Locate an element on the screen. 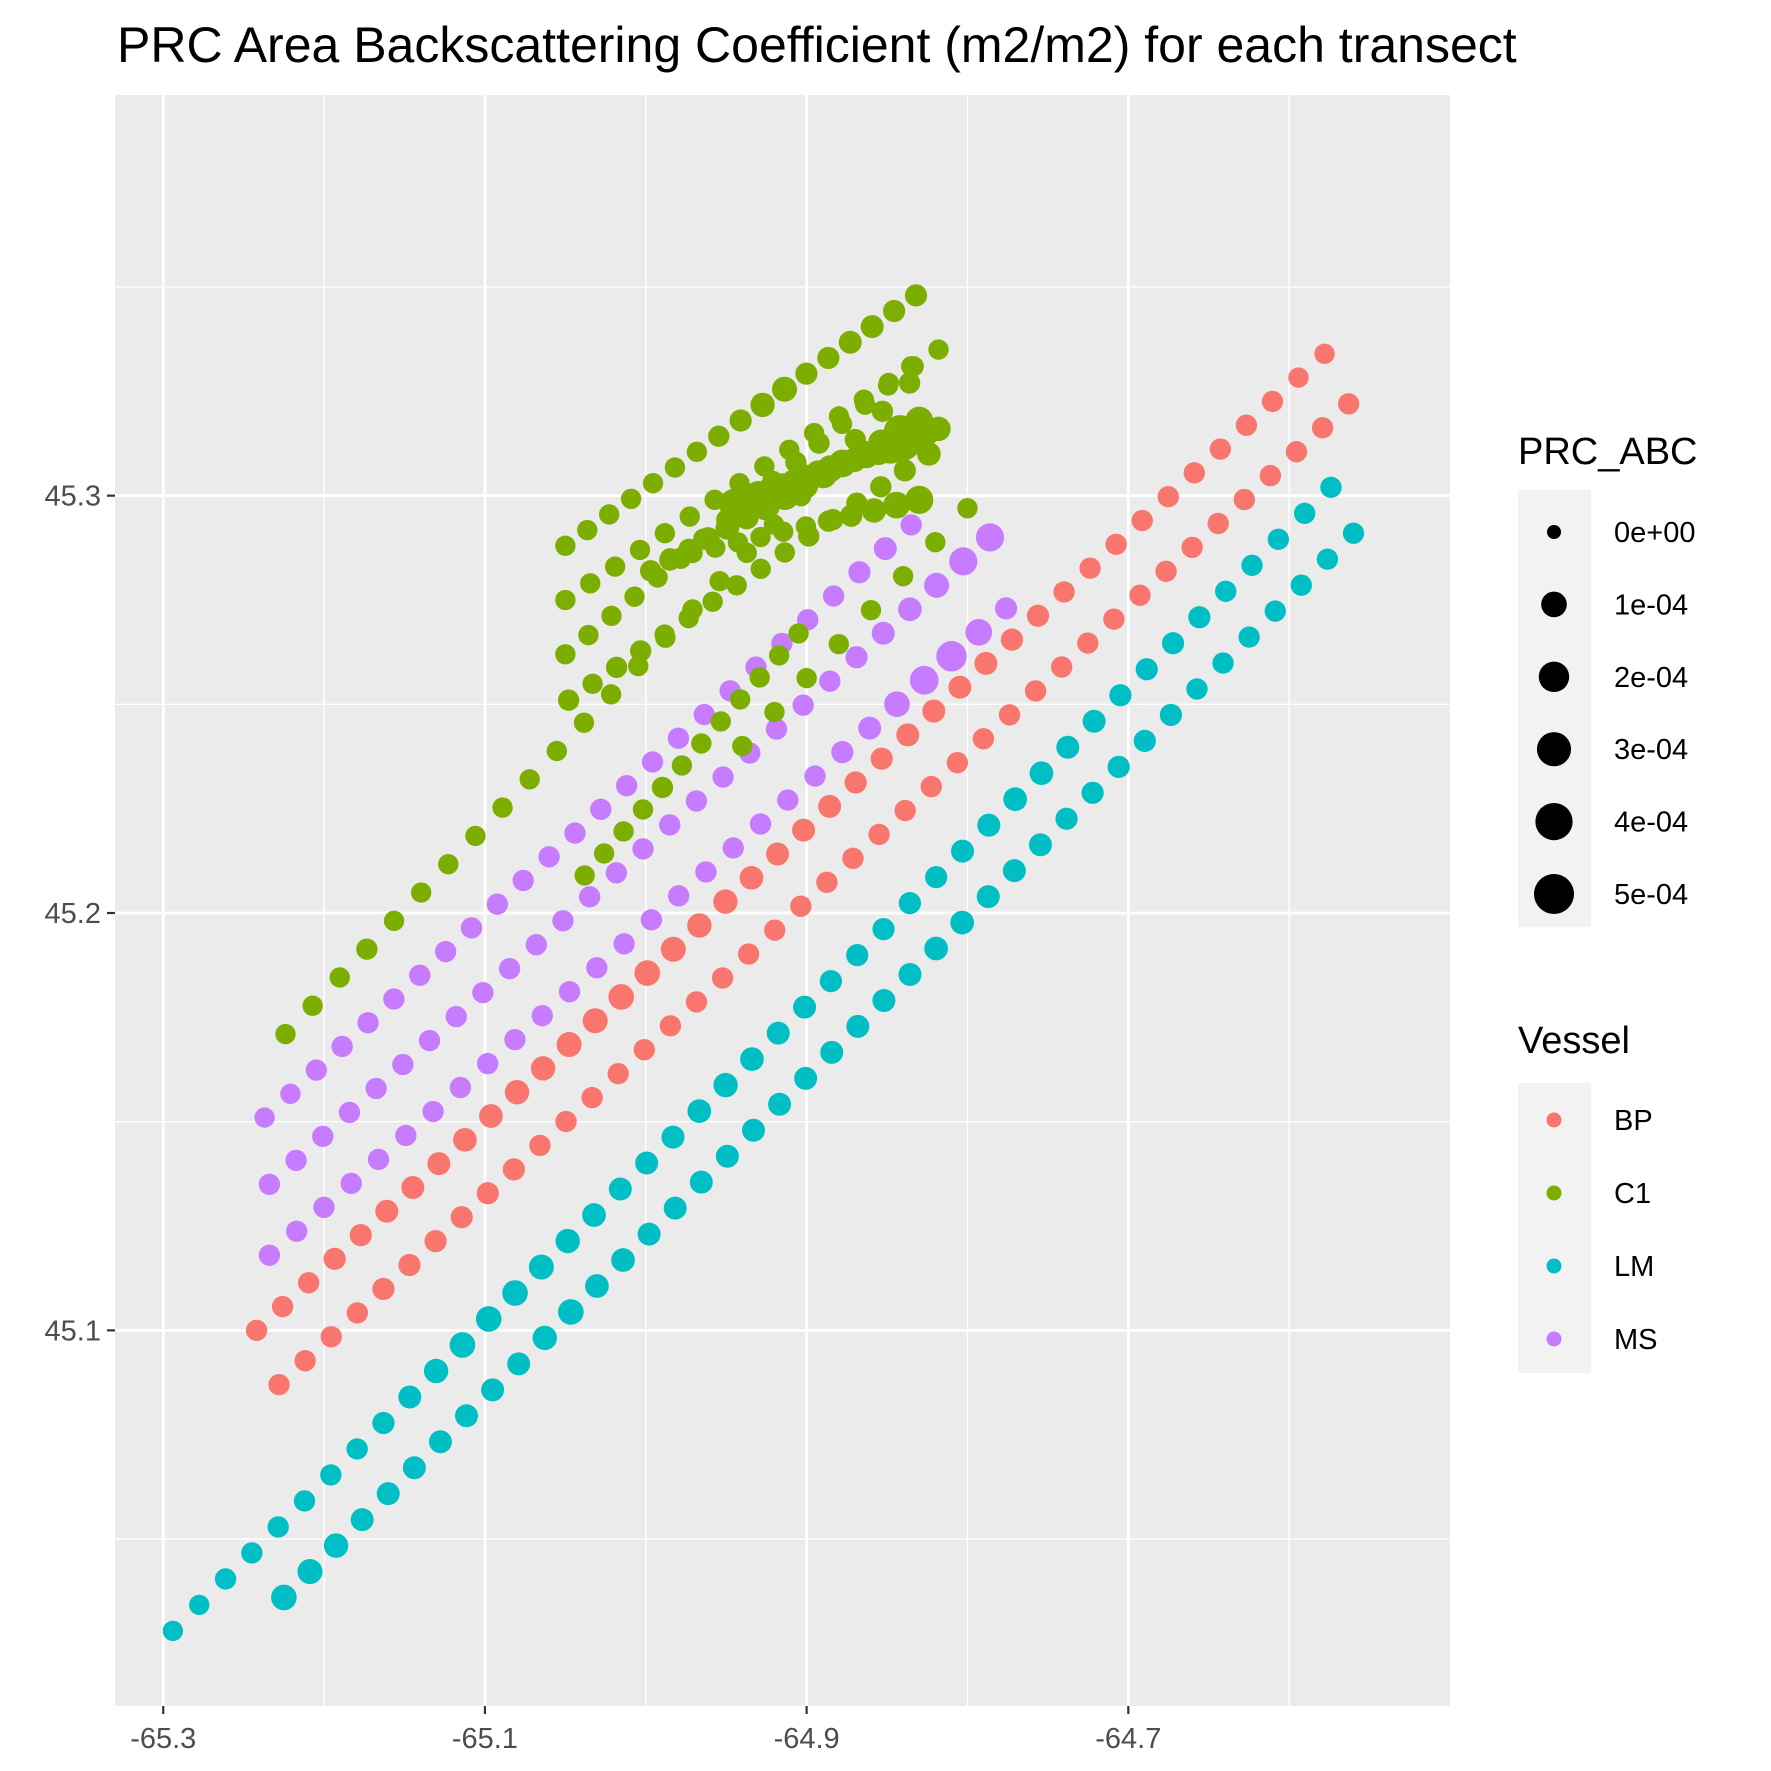 Image resolution: width=1771 pixels, height=1771 pixels. x-axis: -65.3 -65.1 -64.9 -64.7 is located at coordinates (645, 1730).